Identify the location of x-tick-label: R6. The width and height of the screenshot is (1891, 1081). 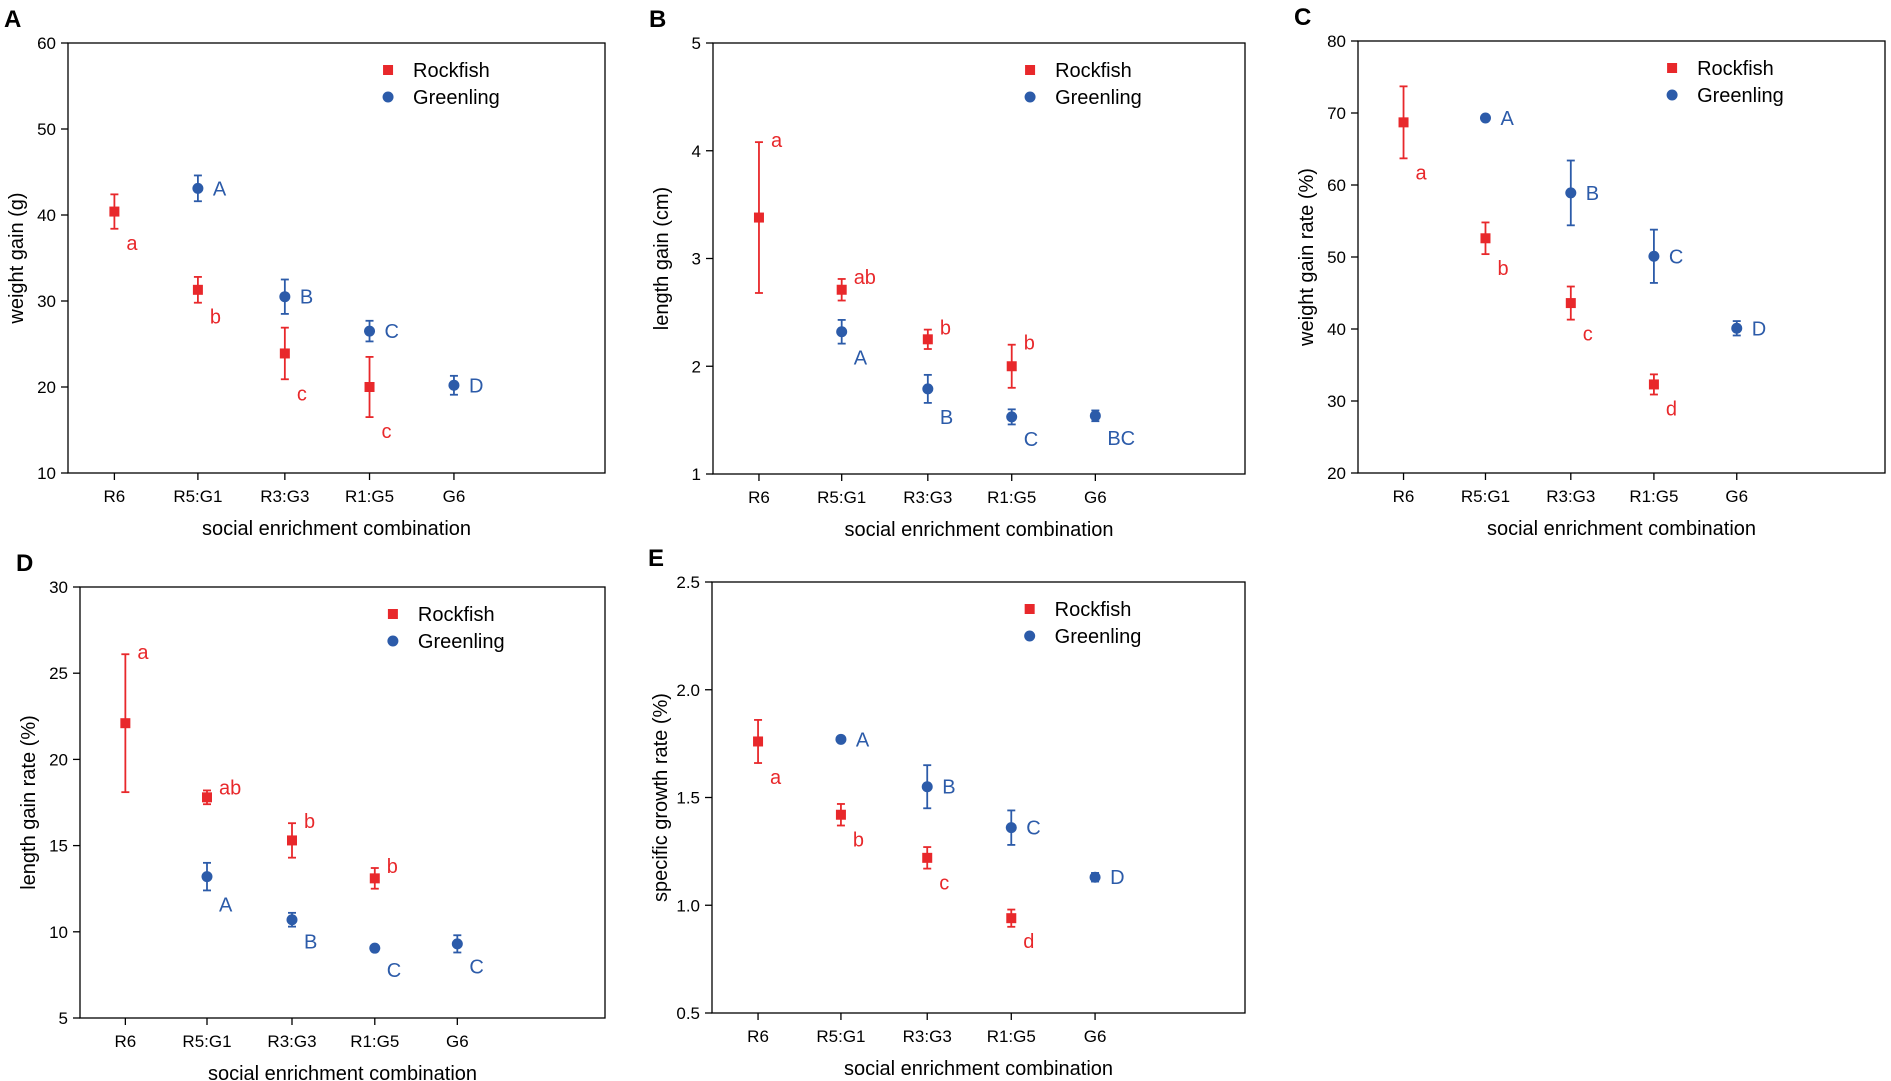
(1404, 496).